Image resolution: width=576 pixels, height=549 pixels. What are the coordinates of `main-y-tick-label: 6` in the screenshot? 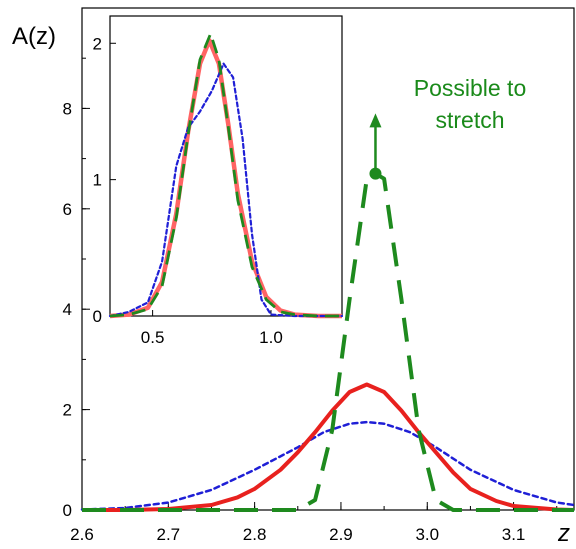 It's located at (67, 209).